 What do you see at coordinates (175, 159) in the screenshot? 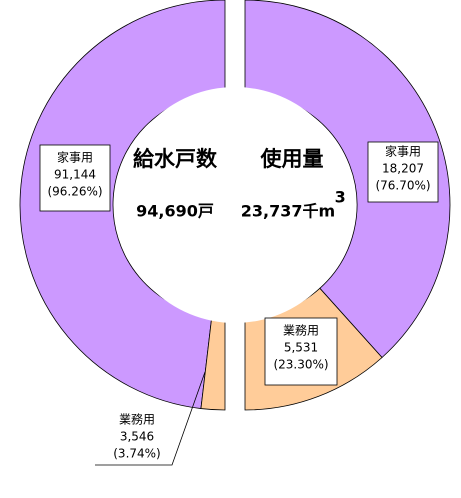
I see `center-title: 給水戸数` at bounding box center [175, 159].